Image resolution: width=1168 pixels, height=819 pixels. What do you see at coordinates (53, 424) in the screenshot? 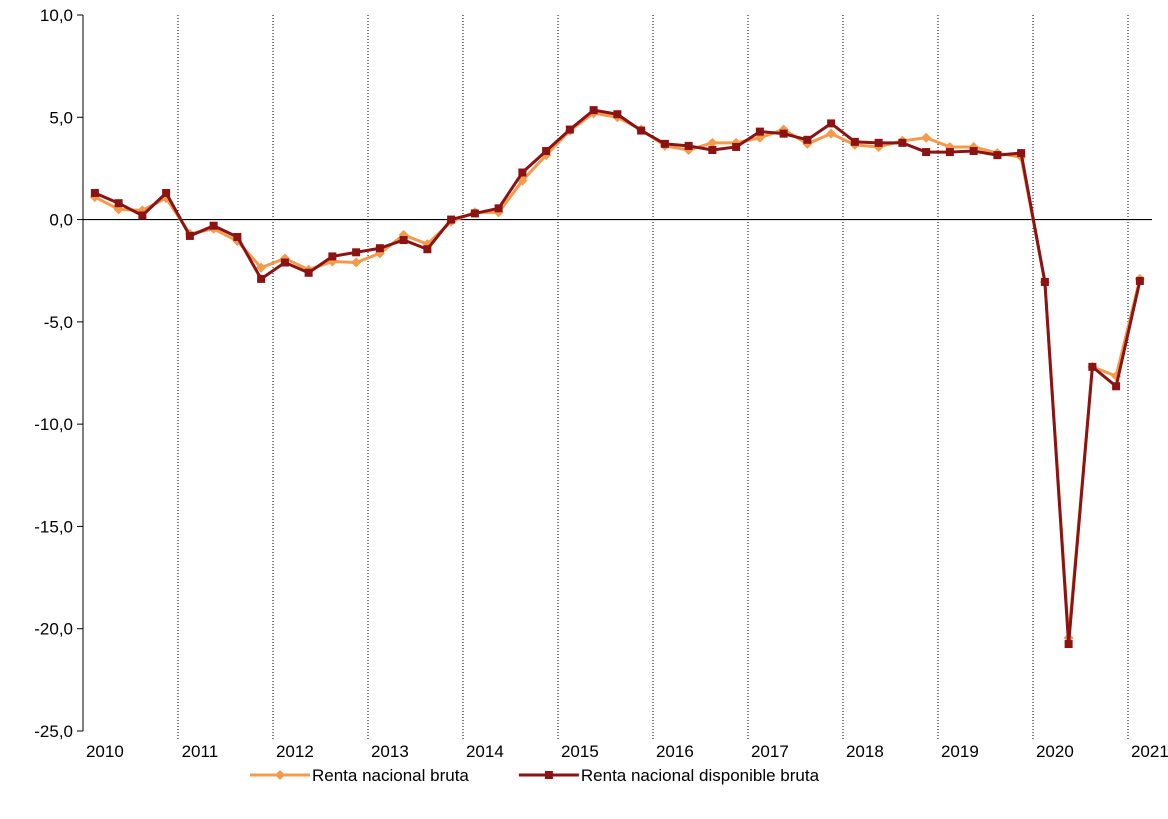
I see `y-tick-label: -10,0` at bounding box center [53, 424].